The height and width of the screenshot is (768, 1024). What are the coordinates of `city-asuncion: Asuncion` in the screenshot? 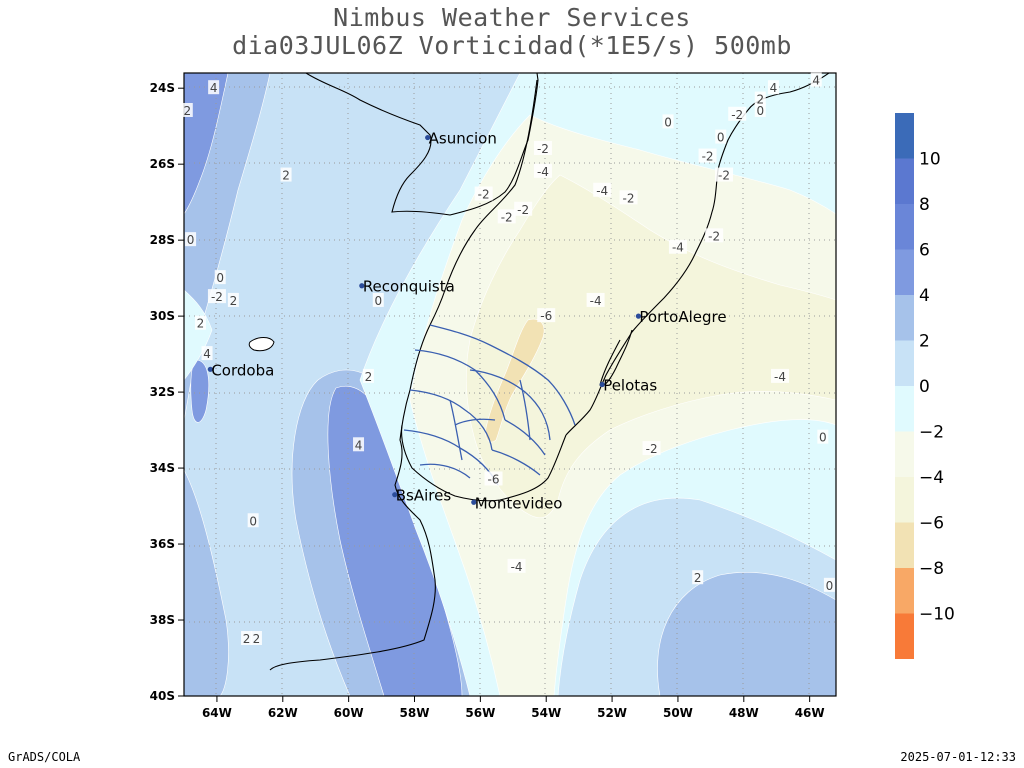 It's located at (461, 139).